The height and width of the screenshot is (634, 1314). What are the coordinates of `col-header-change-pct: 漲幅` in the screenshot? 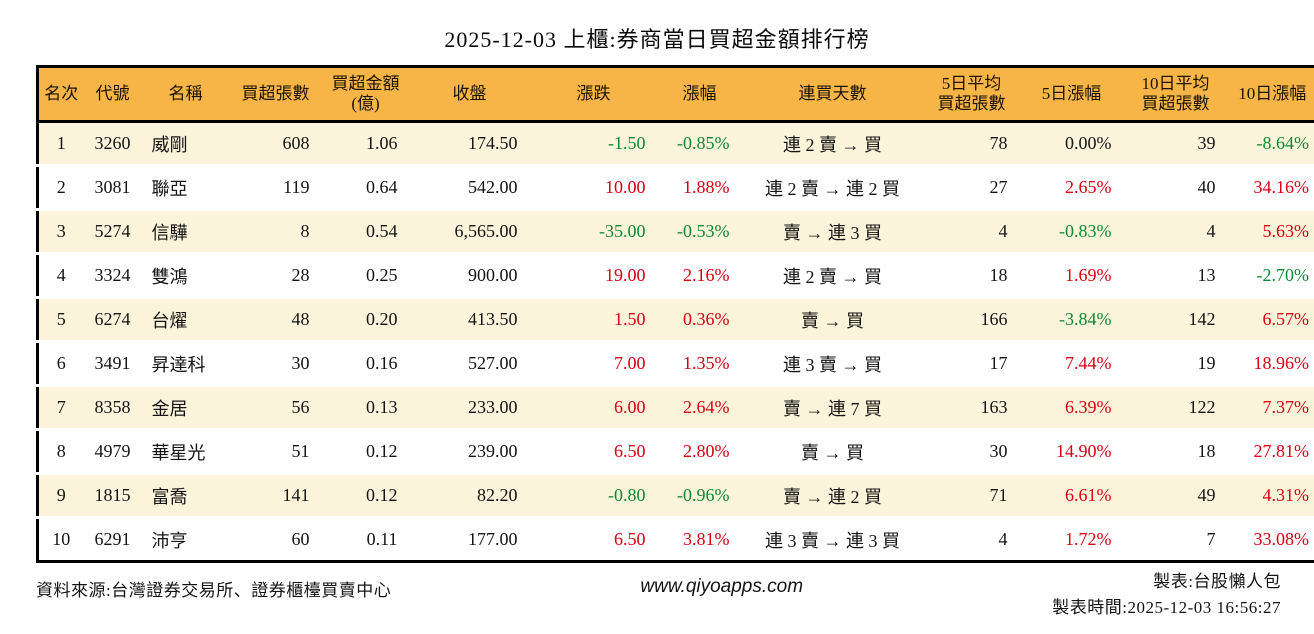 It's located at (700, 94).